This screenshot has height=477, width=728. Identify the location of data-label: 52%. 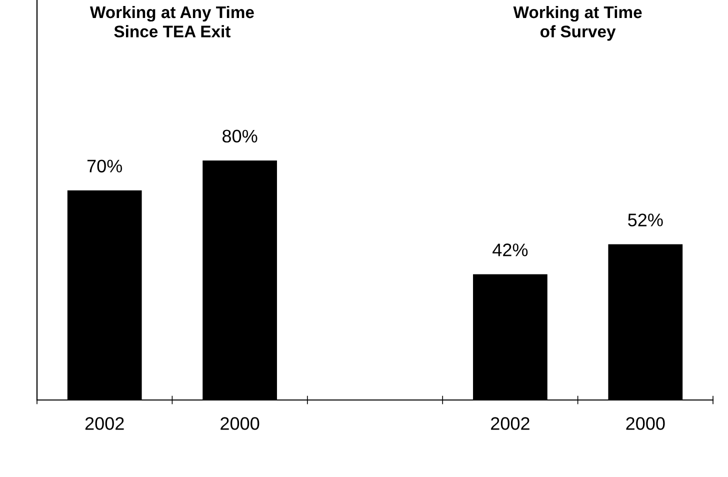
(645, 220).